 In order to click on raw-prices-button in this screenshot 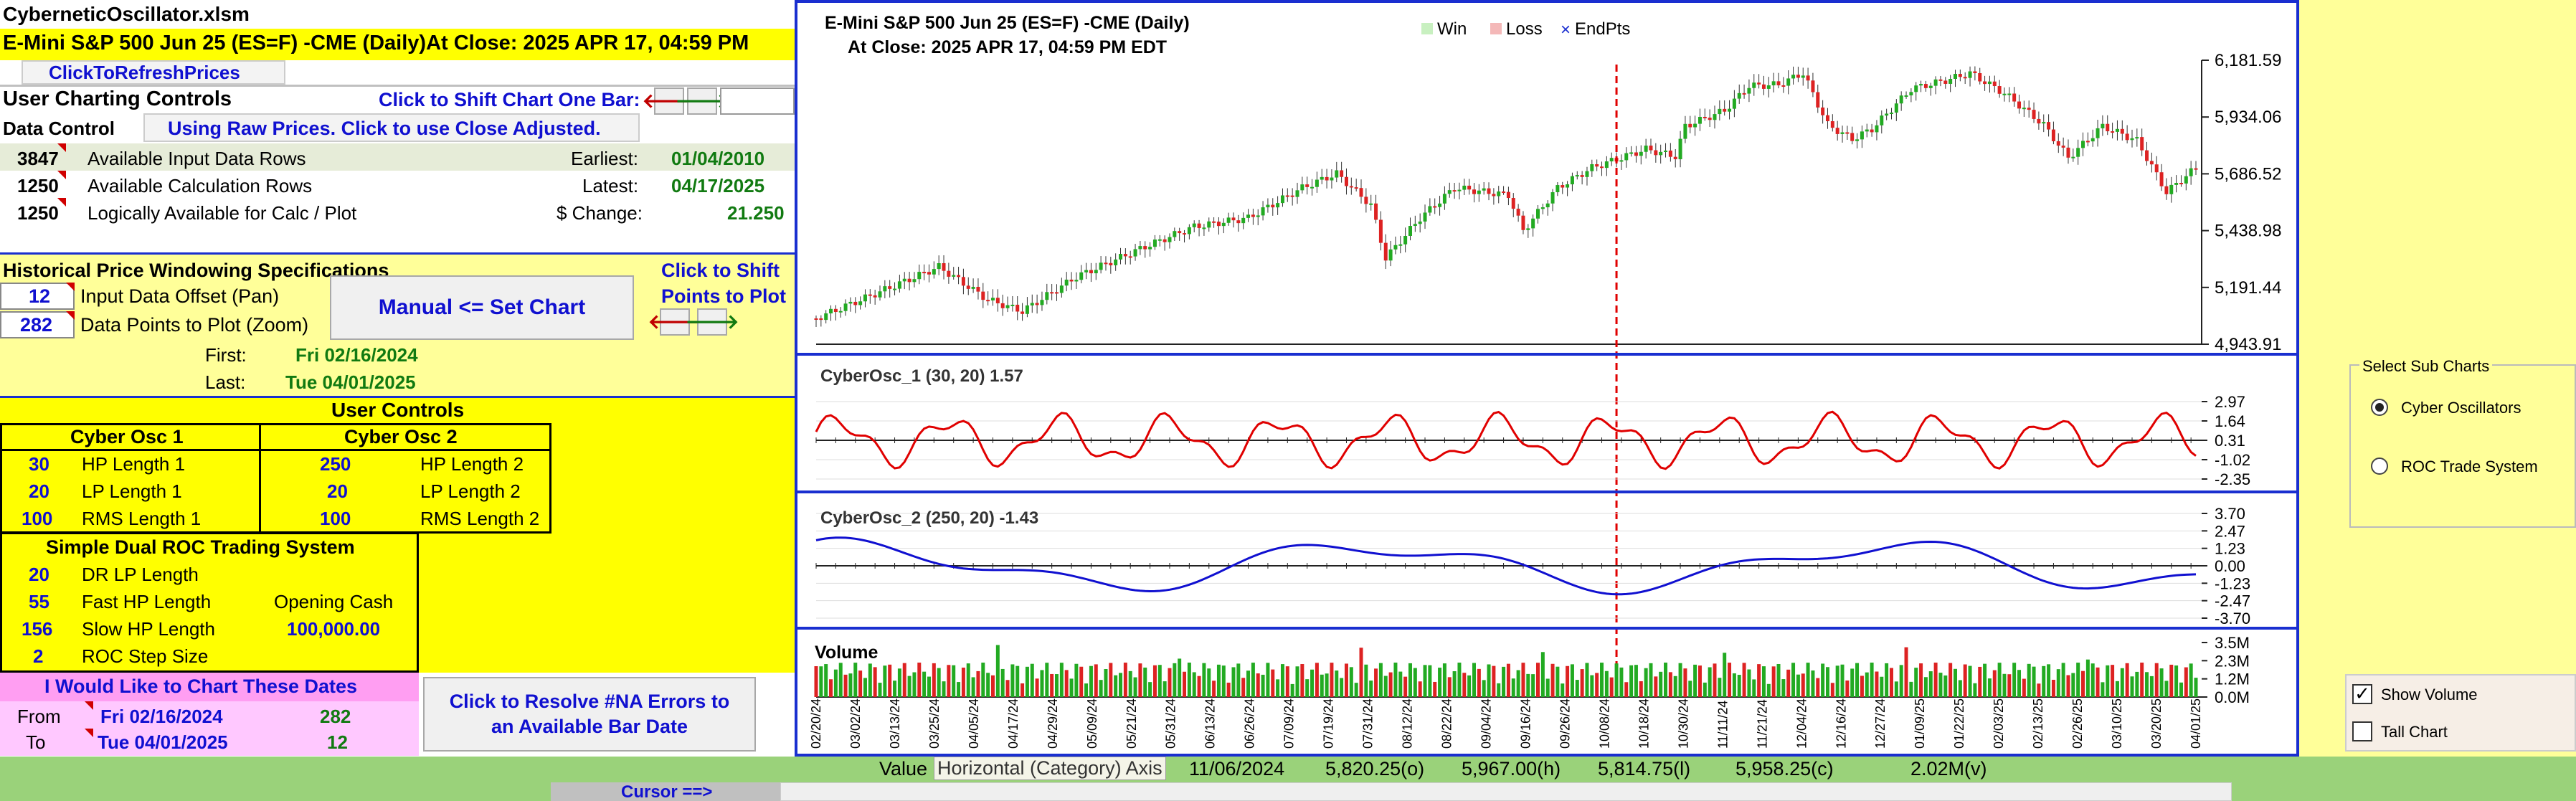, I will do `click(391, 128)`.